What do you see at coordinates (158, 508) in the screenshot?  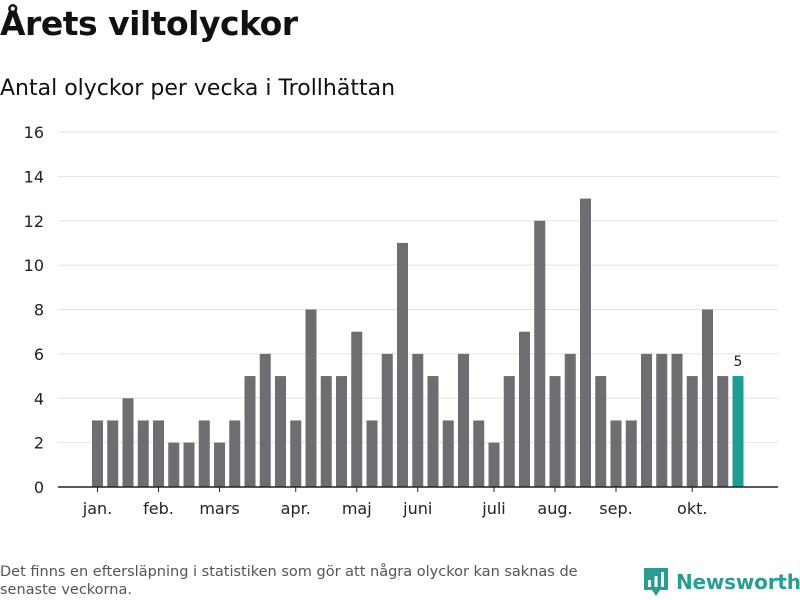 I see `x-tick-label: feb.` at bounding box center [158, 508].